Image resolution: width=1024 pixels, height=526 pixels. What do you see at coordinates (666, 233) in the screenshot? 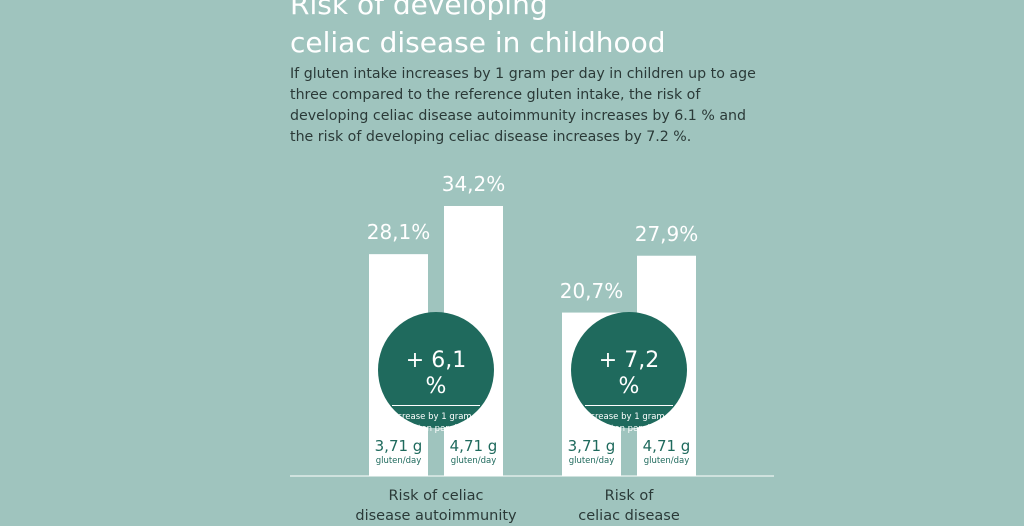
I see `value-label-2-2: 27,9%` at bounding box center [666, 233].